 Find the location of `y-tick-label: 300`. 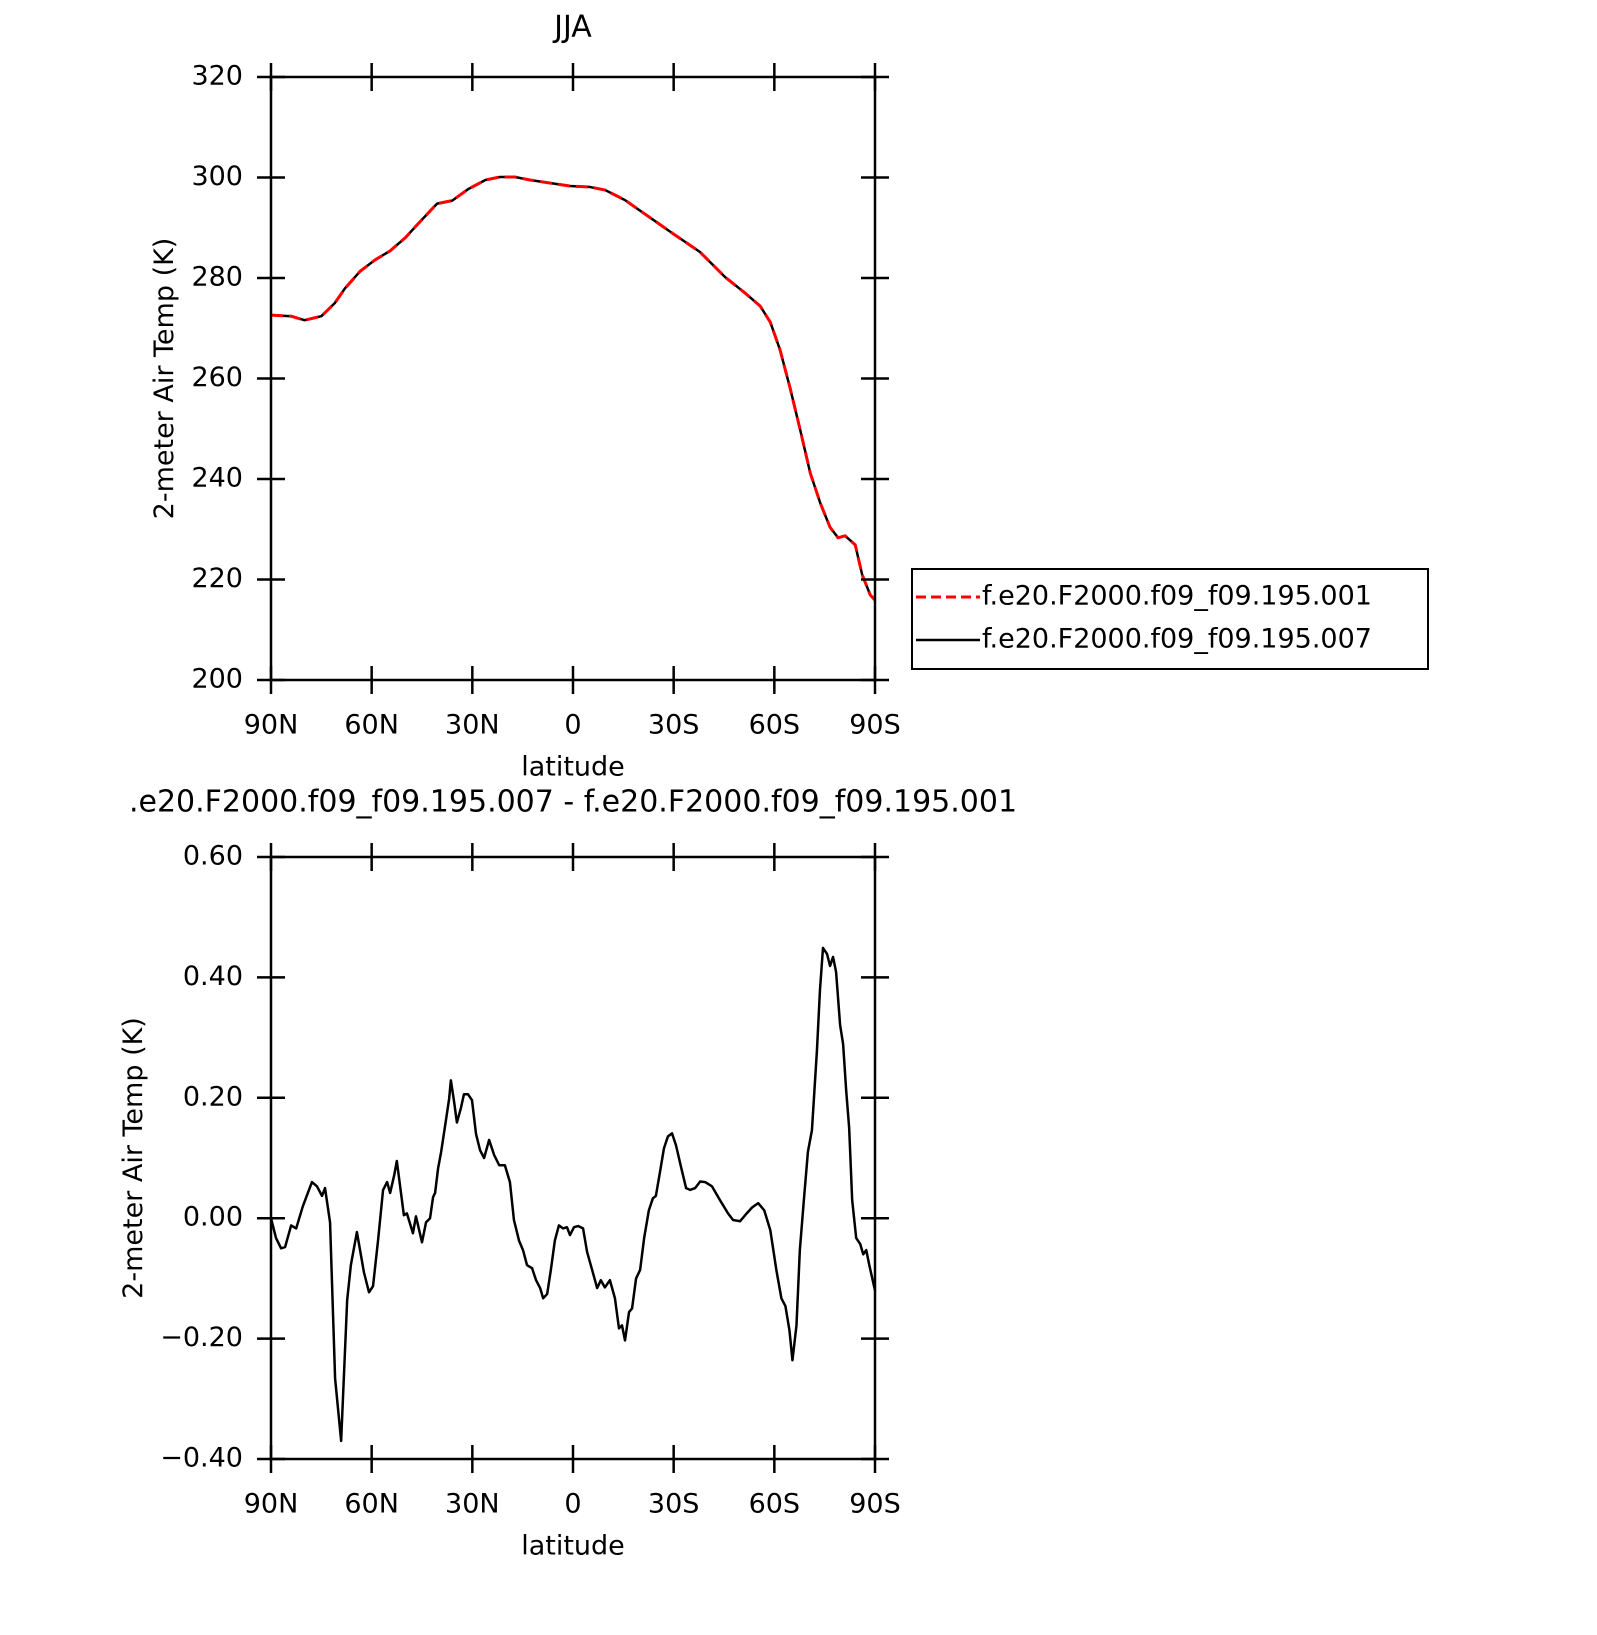

y-tick-label: 300 is located at coordinates (217, 176).